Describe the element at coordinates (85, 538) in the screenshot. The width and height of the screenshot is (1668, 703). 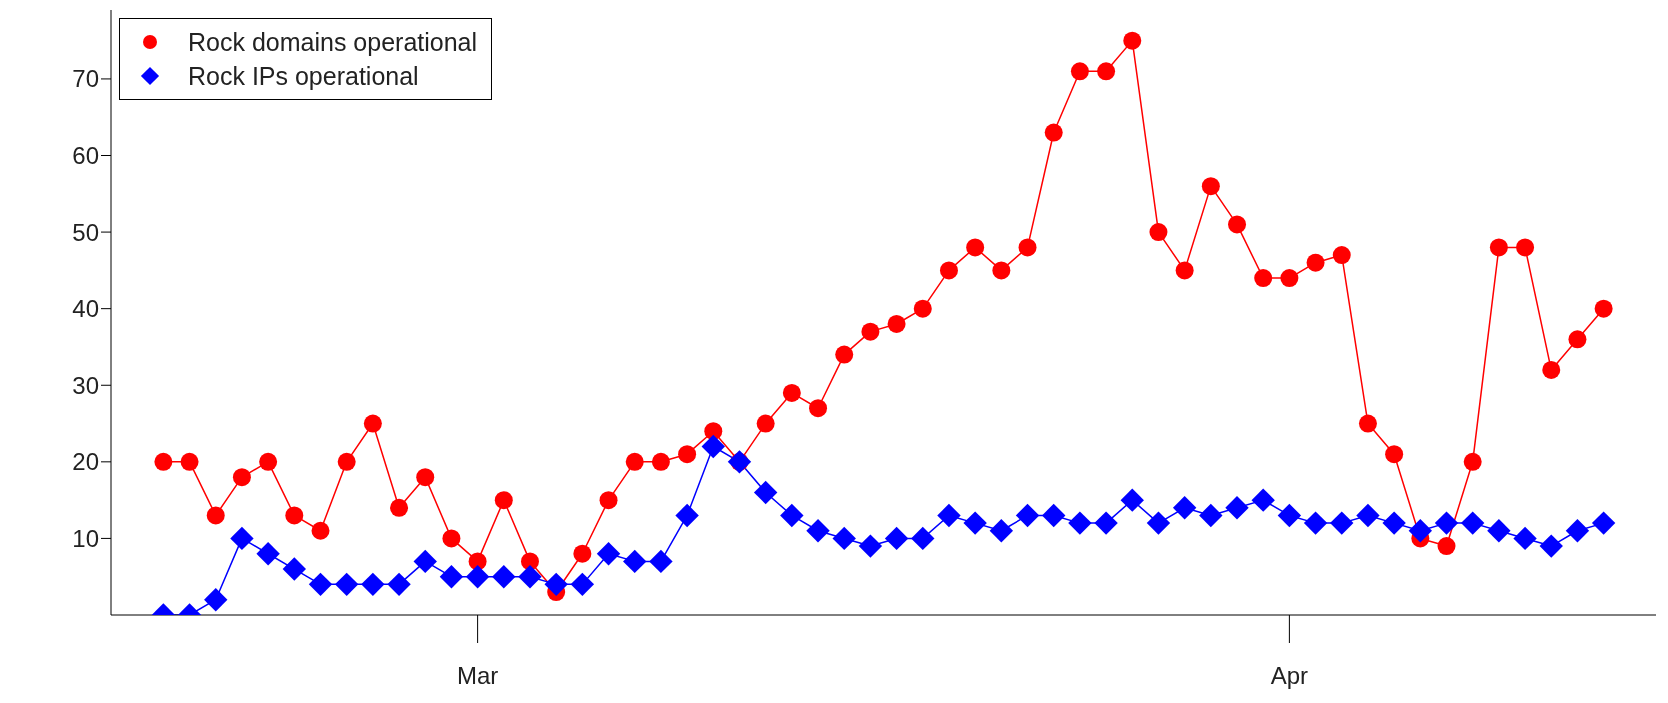
I see `y-tick-label: 10` at that location.